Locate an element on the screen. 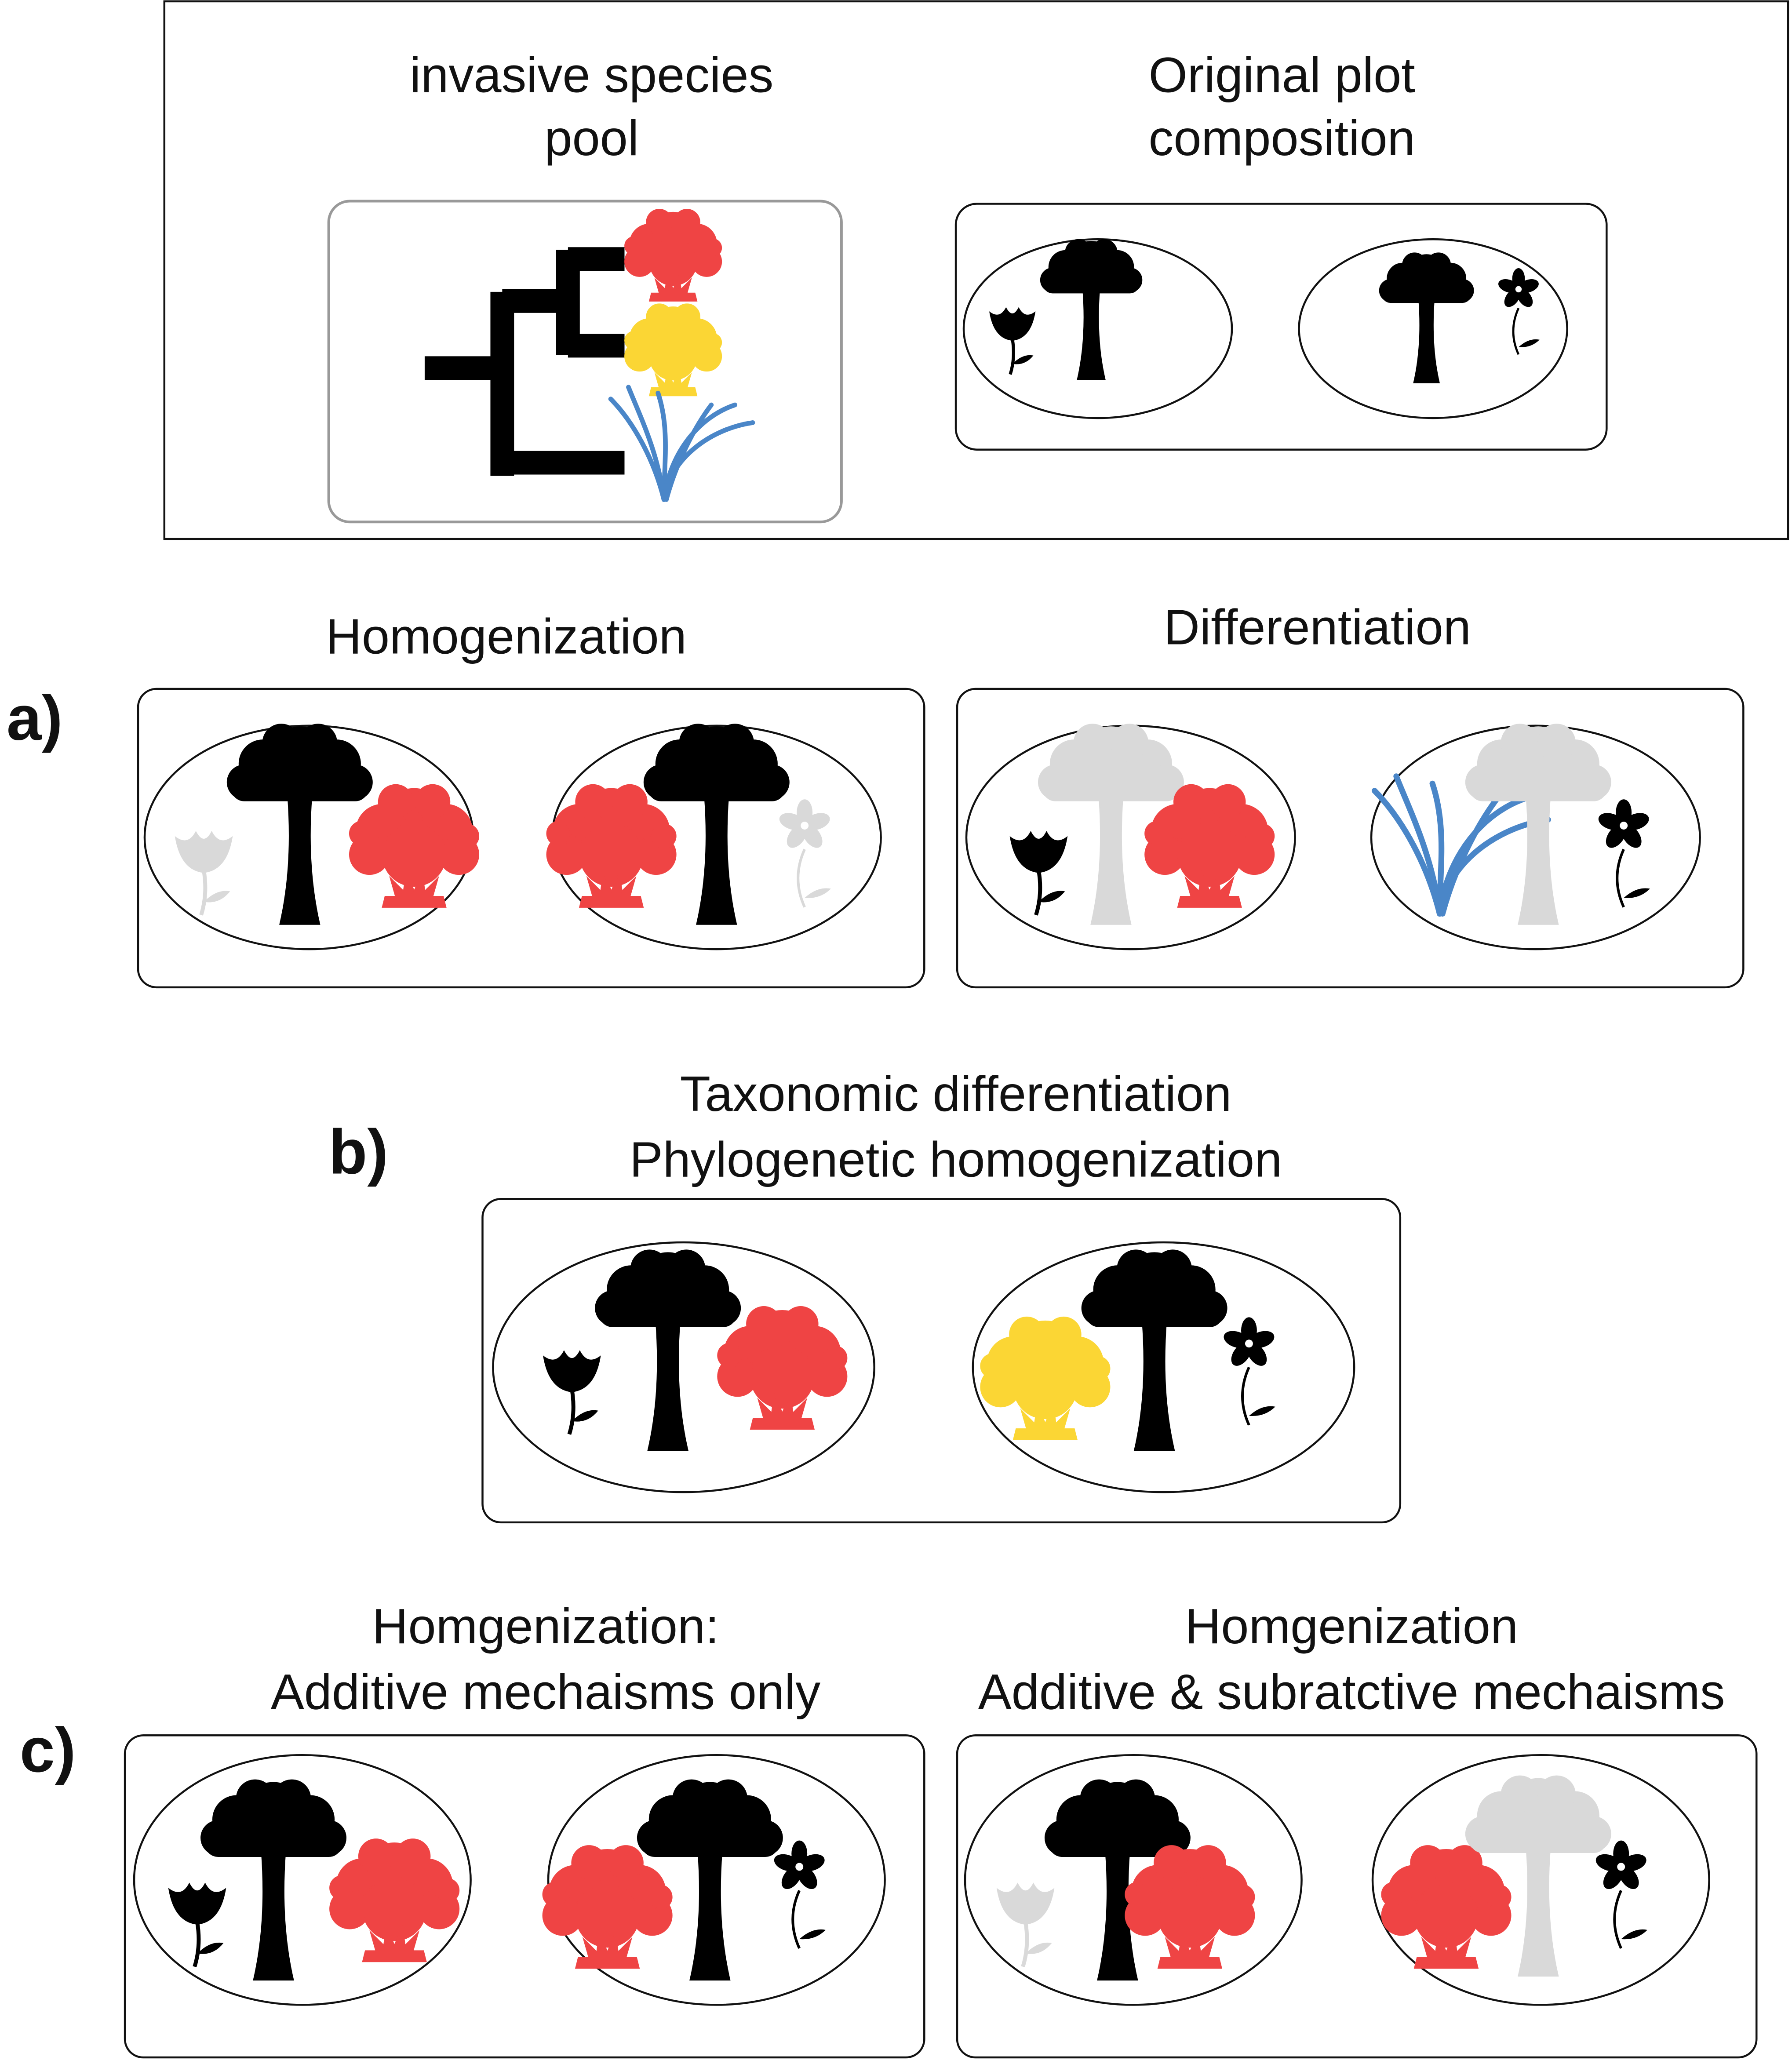 This screenshot has width=1792, height=2064. pool-title: pool is located at coordinates (591, 138).